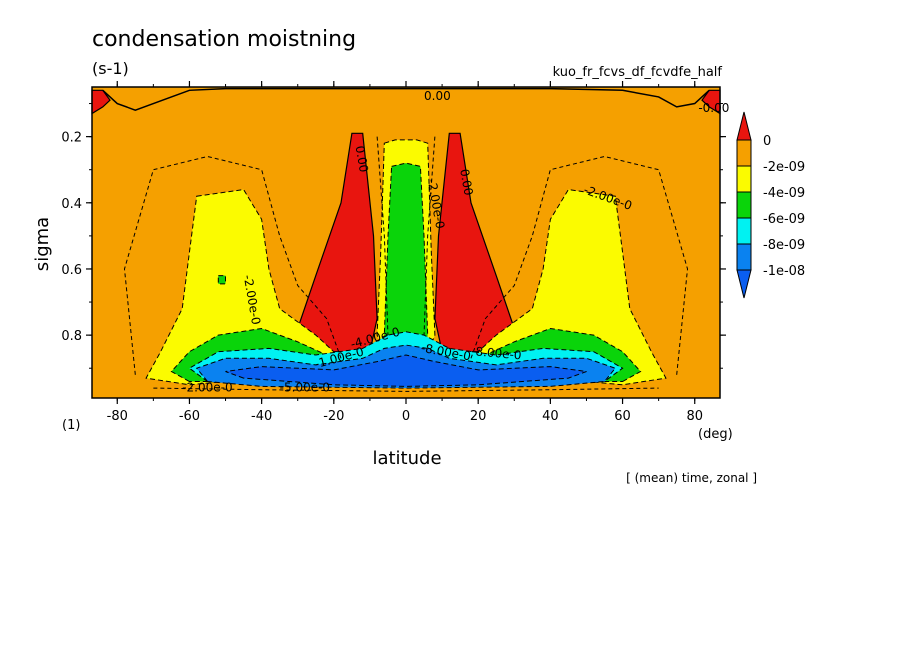  I want to click on colorbar: 0 -2e-09 -4e-09 -6e-09 -8e-09 -1e-08, so click(770, 205).